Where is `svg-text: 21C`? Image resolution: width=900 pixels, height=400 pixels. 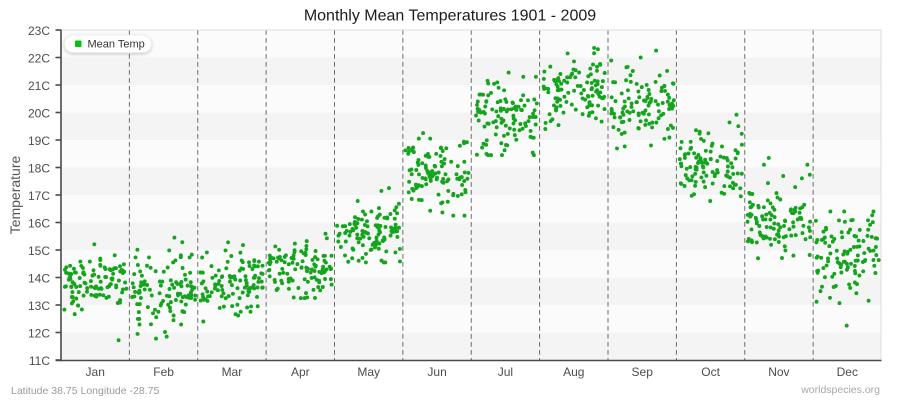
svg-text: 21C is located at coordinates (39, 86).